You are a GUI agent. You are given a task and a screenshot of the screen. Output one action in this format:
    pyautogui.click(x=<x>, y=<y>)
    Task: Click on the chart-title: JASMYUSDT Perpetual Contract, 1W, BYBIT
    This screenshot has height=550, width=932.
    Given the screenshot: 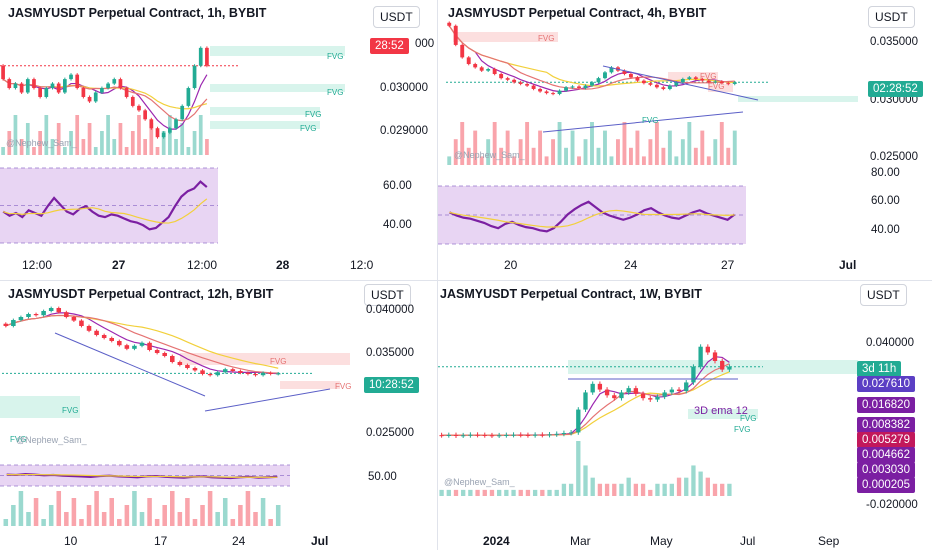 What is the action you would take?
    pyautogui.click(x=571, y=294)
    